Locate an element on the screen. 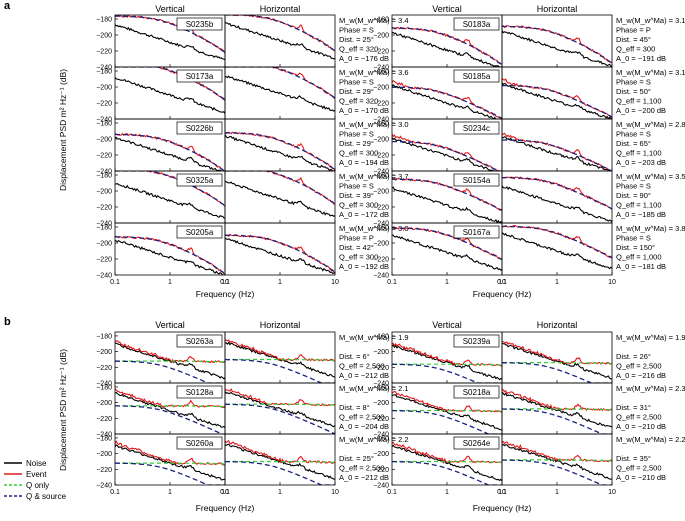 This screenshot has height=521, width=685. subplot-frame is located at coordinates (557, 197).